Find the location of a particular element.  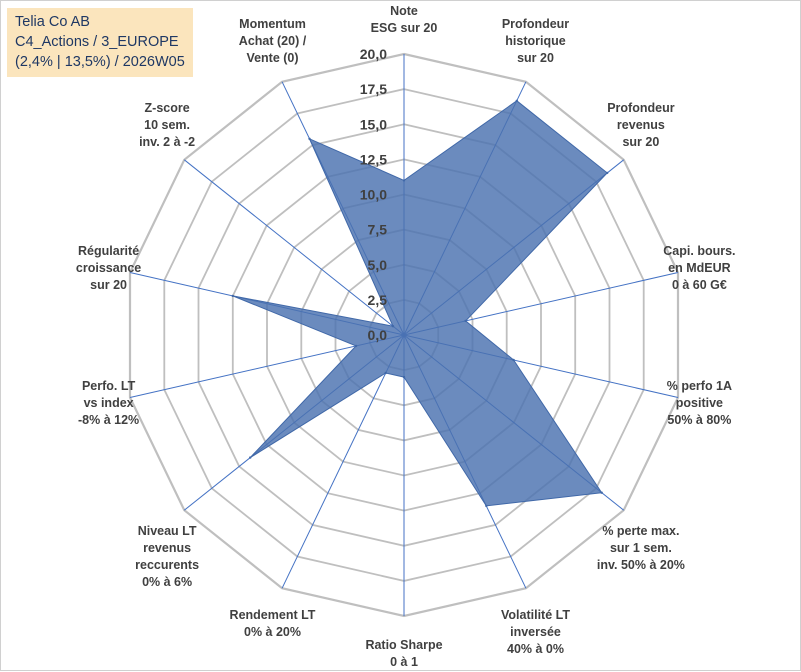

tick-label: 5,0 is located at coordinates (378, 265).